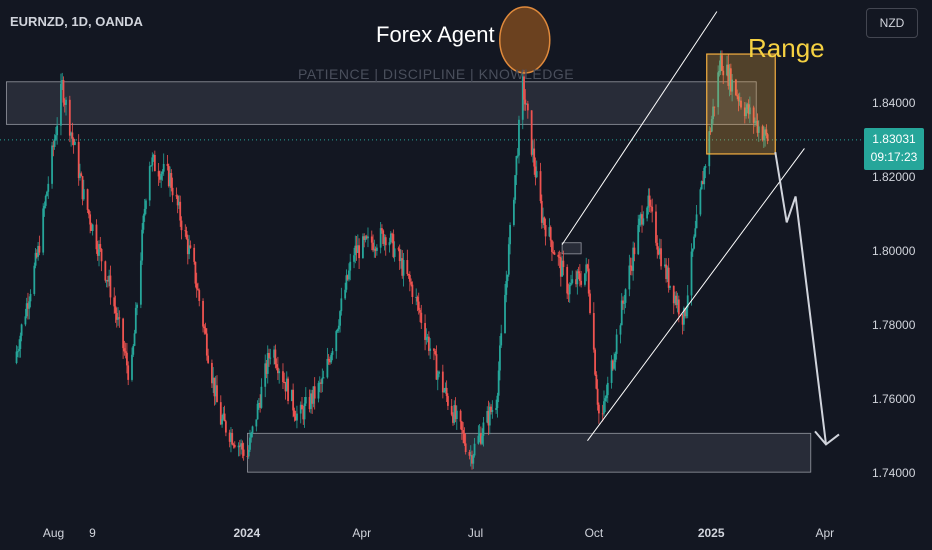 The height and width of the screenshot is (550, 932). Describe the element at coordinates (639, 128) in the screenshot. I see `channel-upper-line` at that location.